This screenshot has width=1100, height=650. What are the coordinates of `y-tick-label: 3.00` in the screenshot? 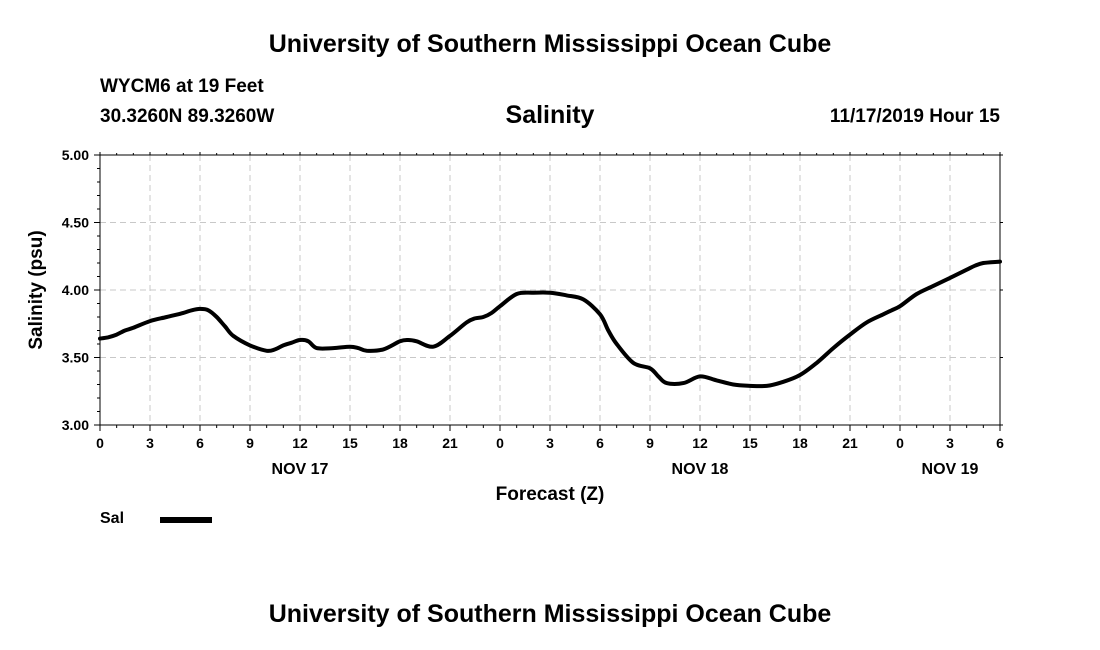 It's located at (75, 425).